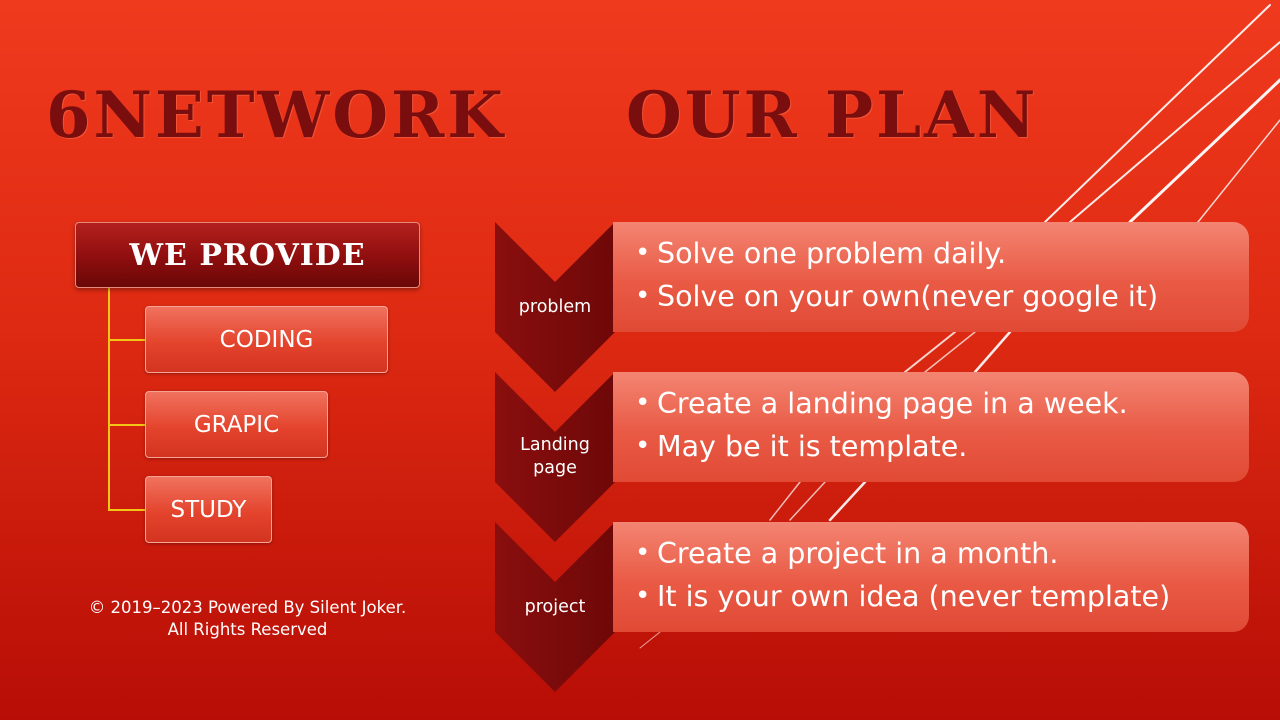 The height and width of the screenshot is (720, 1280). Describe the element at coordinates (942, 596) in the screenshot. I see `plan-point: It is your own idea (never template)` at that location.